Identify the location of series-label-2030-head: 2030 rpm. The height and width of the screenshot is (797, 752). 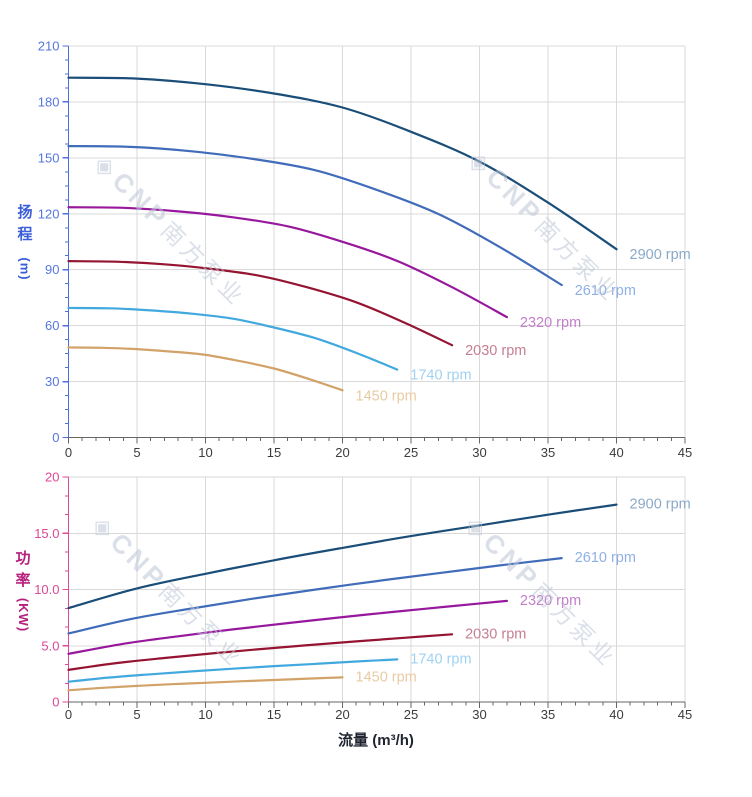
(495, 351).